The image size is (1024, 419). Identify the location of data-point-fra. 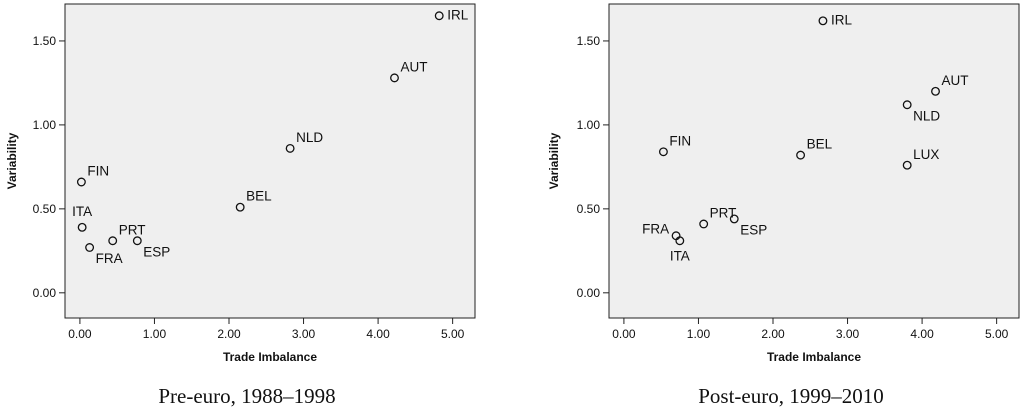
(90, 247).